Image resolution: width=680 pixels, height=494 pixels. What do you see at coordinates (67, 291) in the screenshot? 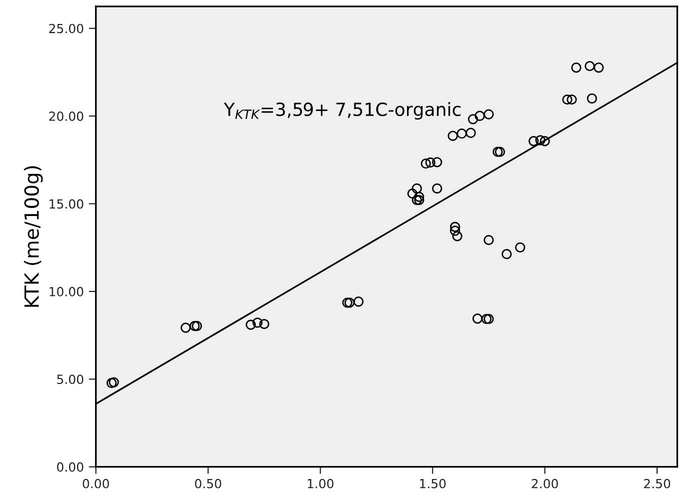
I see `y-tick-label: 10.00` at bounding box center [67, 291].